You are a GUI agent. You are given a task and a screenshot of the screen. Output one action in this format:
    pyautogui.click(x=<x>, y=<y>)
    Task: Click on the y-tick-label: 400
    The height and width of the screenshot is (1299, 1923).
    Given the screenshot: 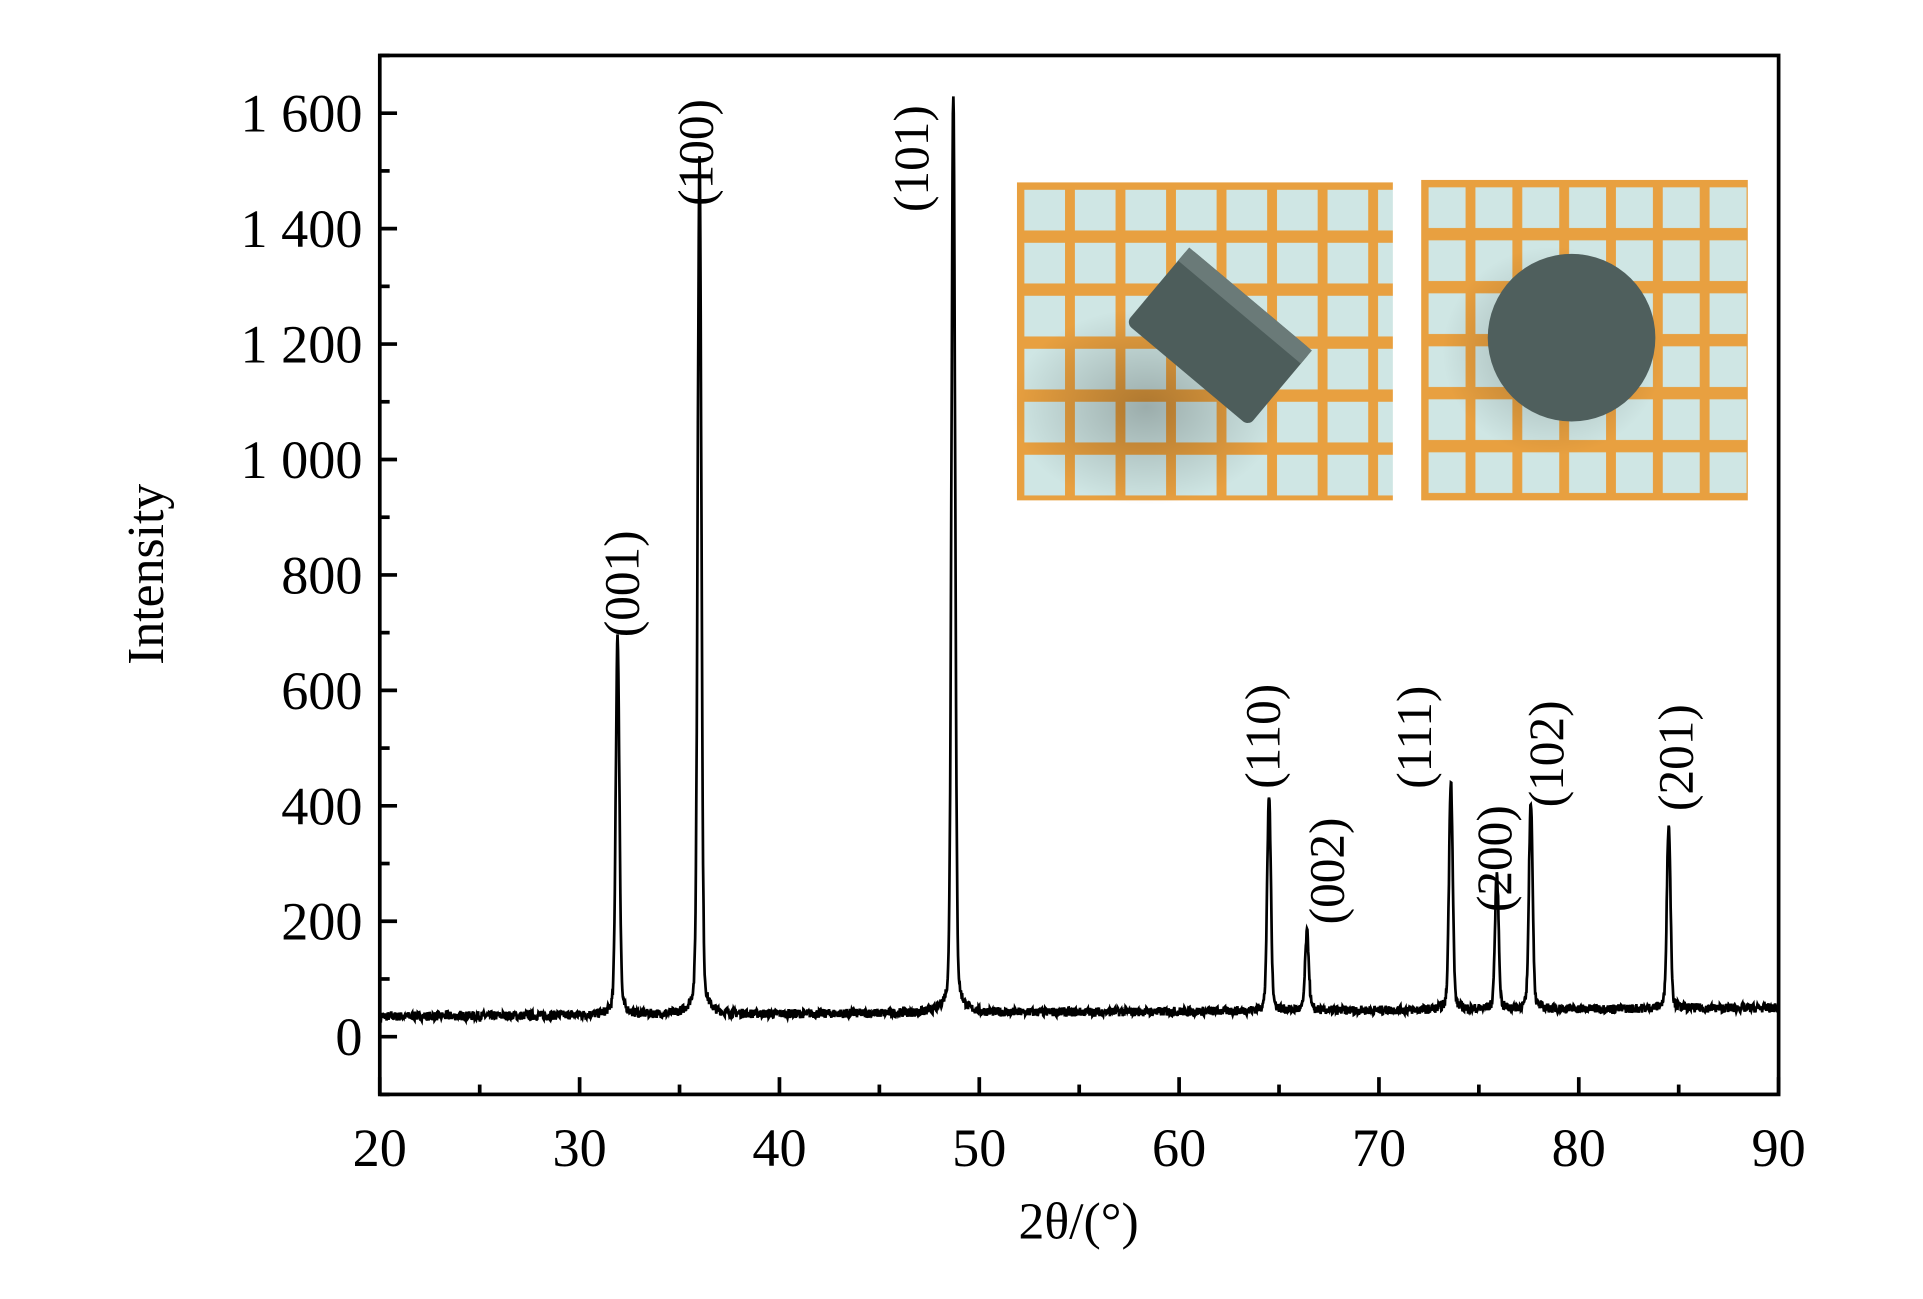 What is the action you would take?
    pyautogui.click(x=321, y=806)
    